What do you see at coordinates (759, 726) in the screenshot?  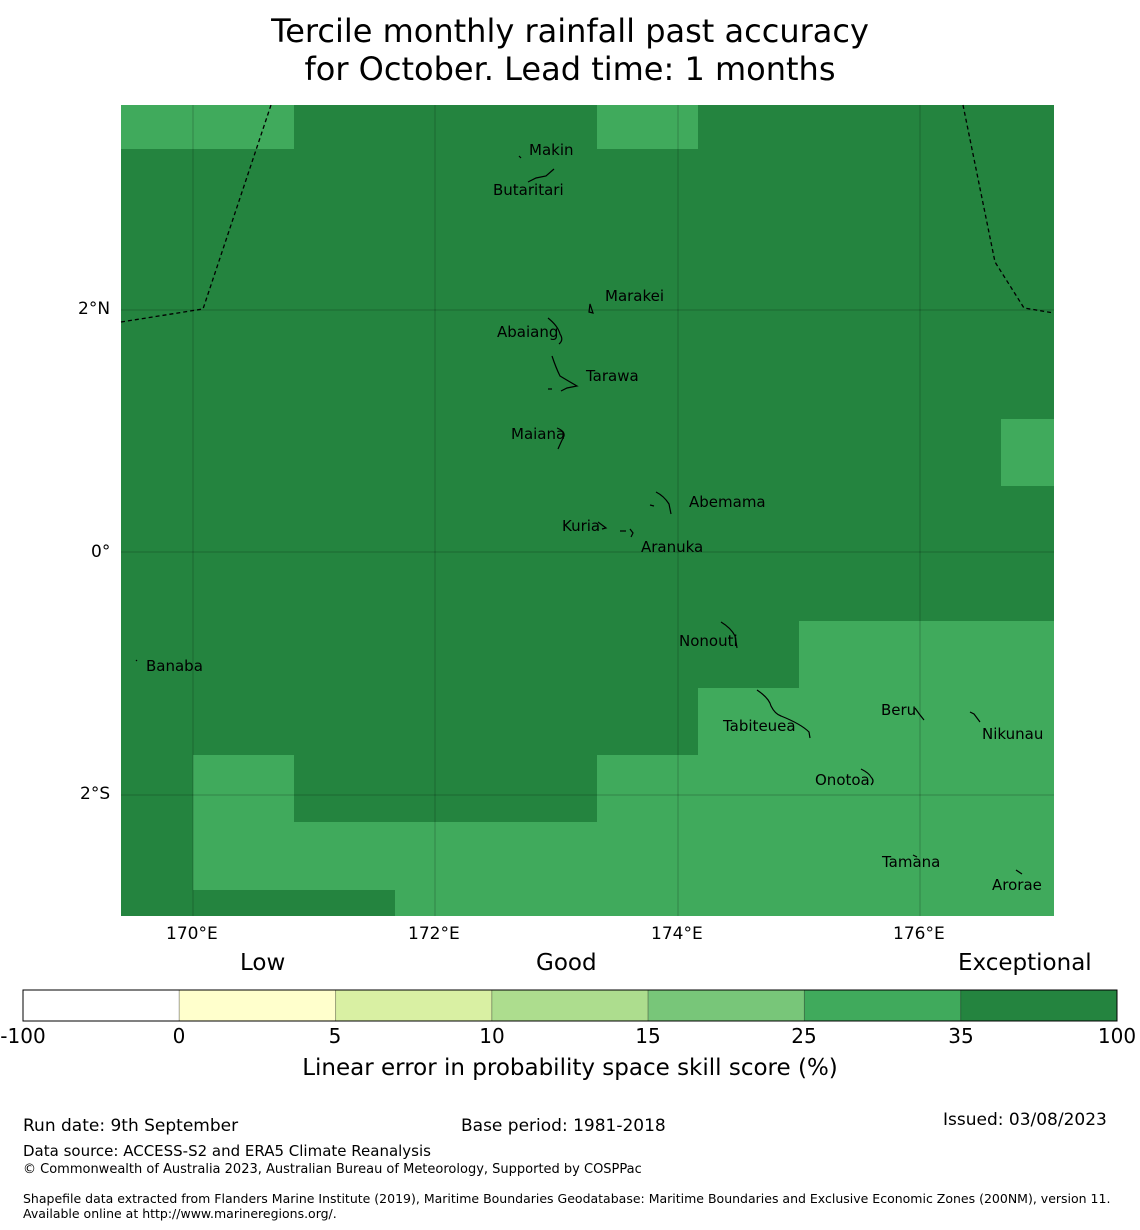 I see `island-label: Tabiteuea` at bounding box center [759, 726].